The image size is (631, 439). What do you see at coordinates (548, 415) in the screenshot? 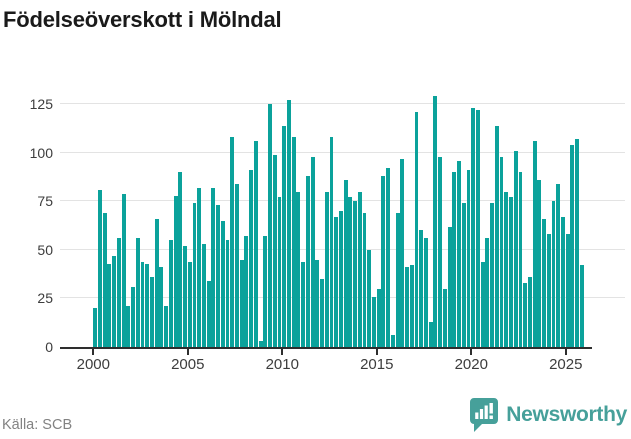
I see `newsworthy-logo: Newsworthy` at bounding box center [548, 415].